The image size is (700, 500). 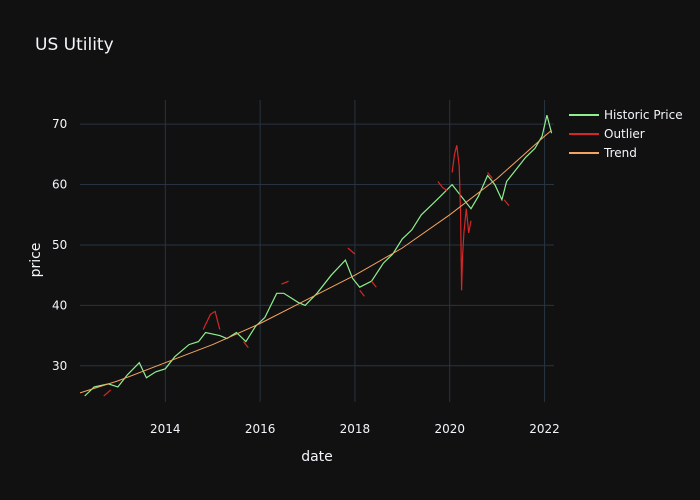 I want to click on x-axis-ticks: 2014 2016 2018 2020 2022, so click(x=355, y=429).